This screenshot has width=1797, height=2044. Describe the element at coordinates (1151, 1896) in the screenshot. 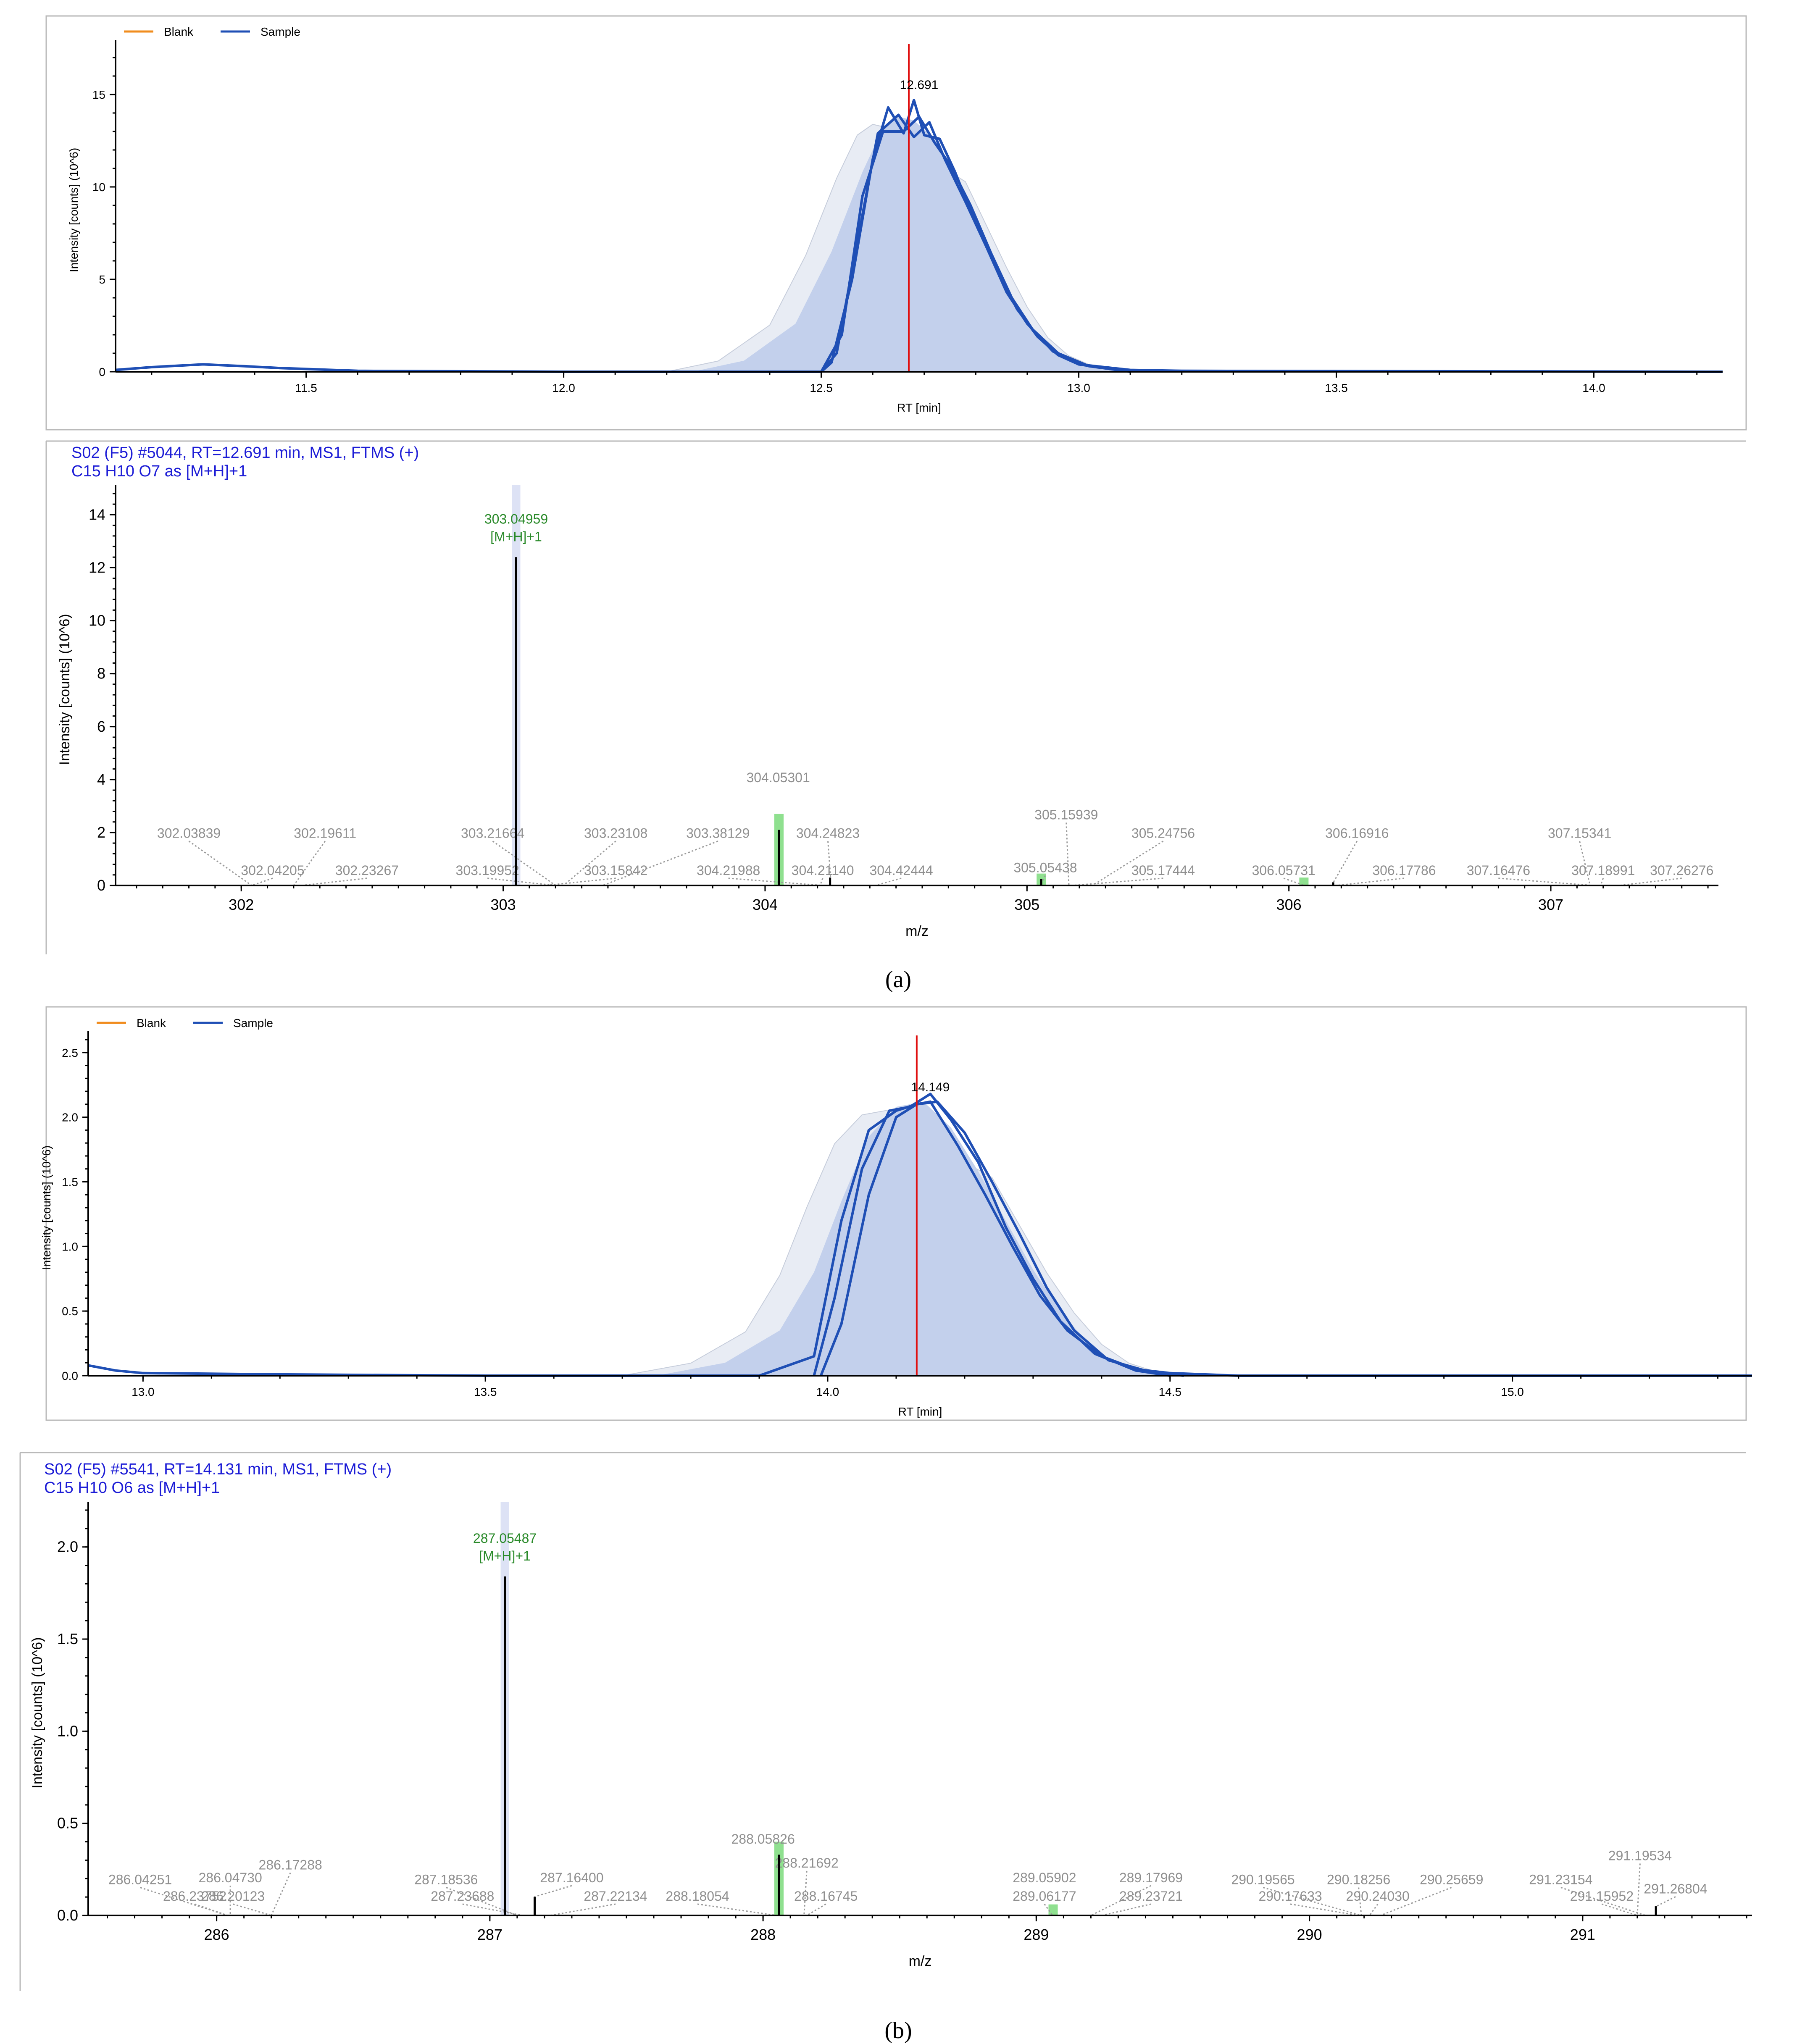

I see `spec-b-mz-label-16: 289.23721` at that location.